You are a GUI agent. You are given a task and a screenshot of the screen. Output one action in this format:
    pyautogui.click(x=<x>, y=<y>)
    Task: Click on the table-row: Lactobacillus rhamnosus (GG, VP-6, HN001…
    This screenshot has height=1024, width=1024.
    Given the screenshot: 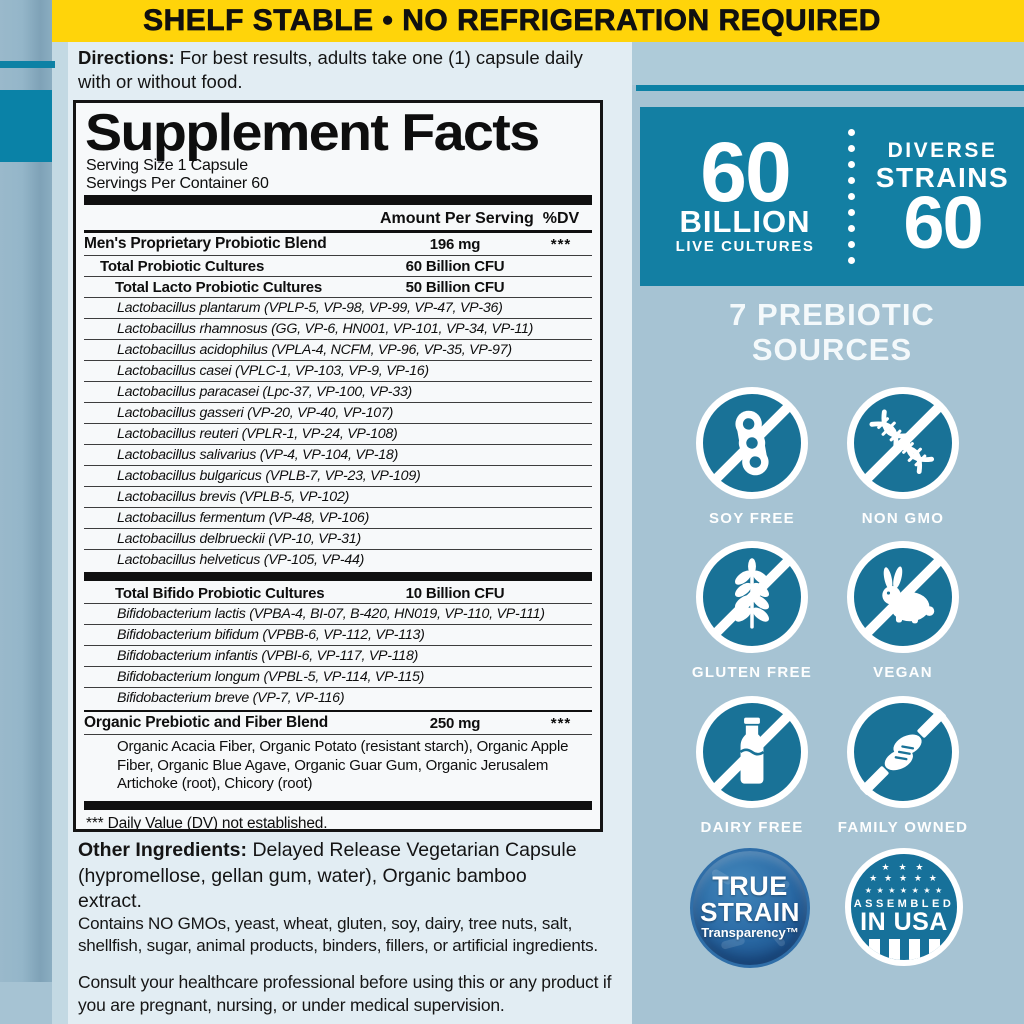 What is the action you would take?
    pyautogui.click(x=338, y=328)
    